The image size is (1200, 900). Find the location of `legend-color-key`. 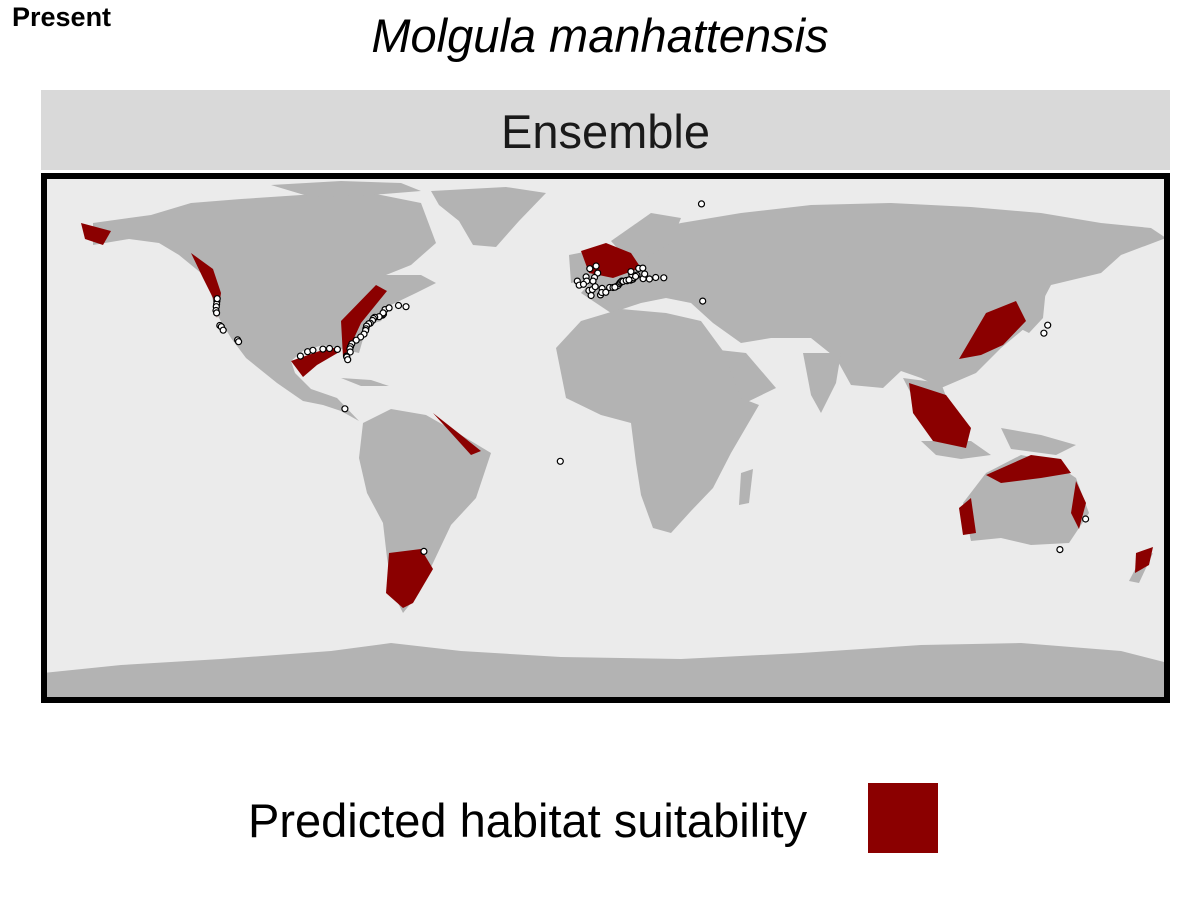

legend-color-key is located at coordinates (903, 818).